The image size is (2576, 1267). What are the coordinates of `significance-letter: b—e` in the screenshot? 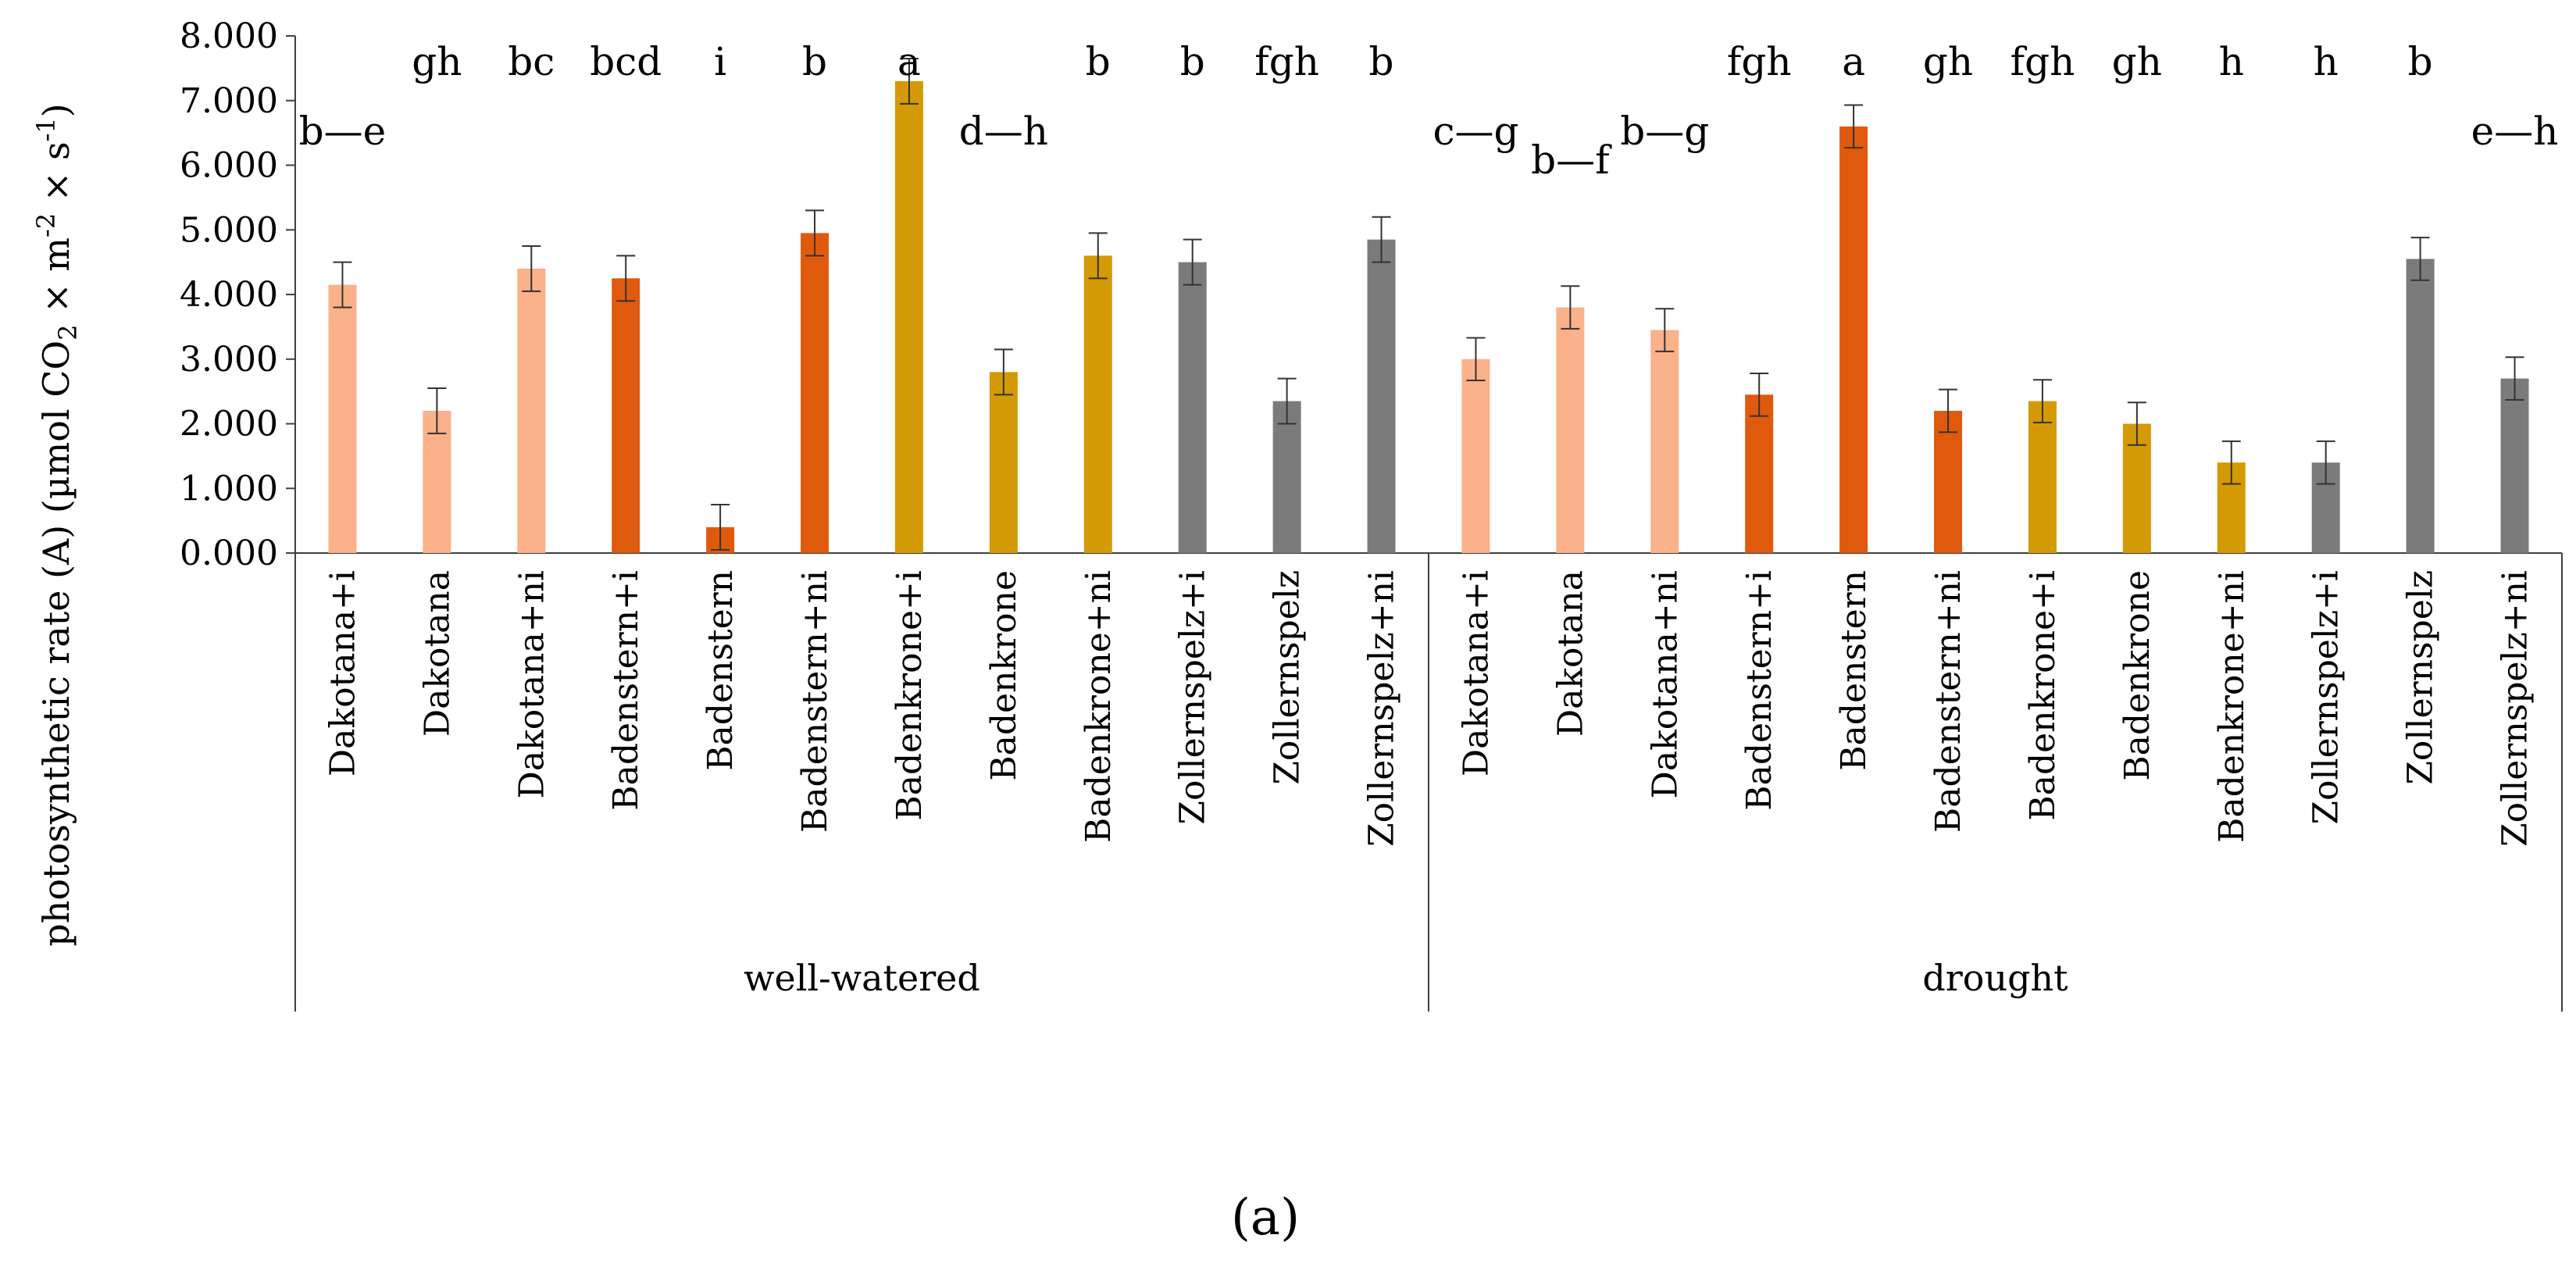 It's located at (343, 131).